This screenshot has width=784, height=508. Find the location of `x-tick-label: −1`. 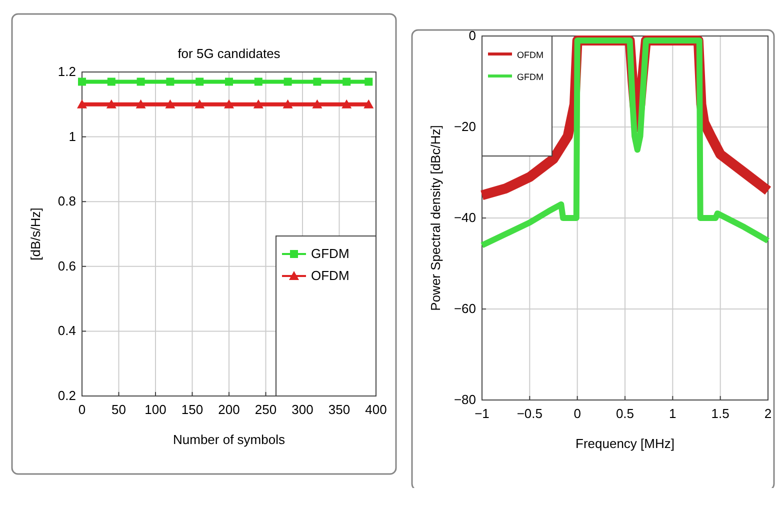

x-tick-label: −1 is located at coordinates (482, 413).